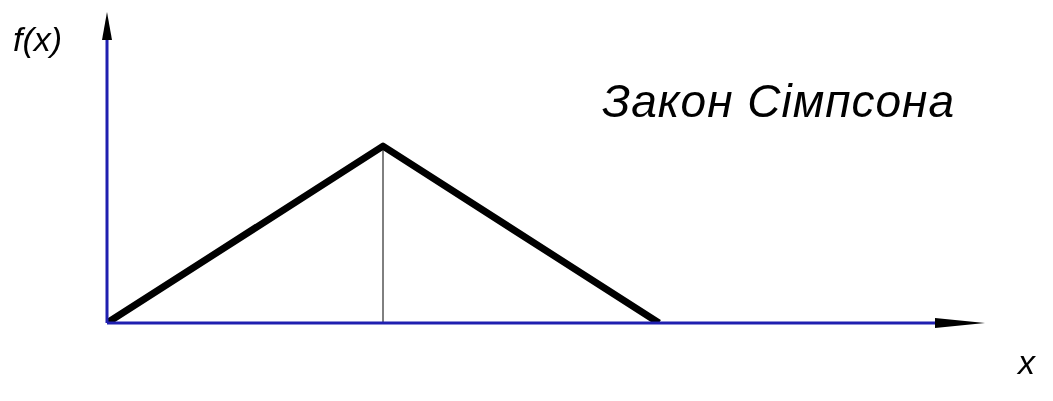 Image resolution: width=1053 pixels, height=401 pixels. What do you see at coordinates (778, 101) in the screenshot?
I see `chart-title: Закон Сімпсона` at bounding box center [778, 101].